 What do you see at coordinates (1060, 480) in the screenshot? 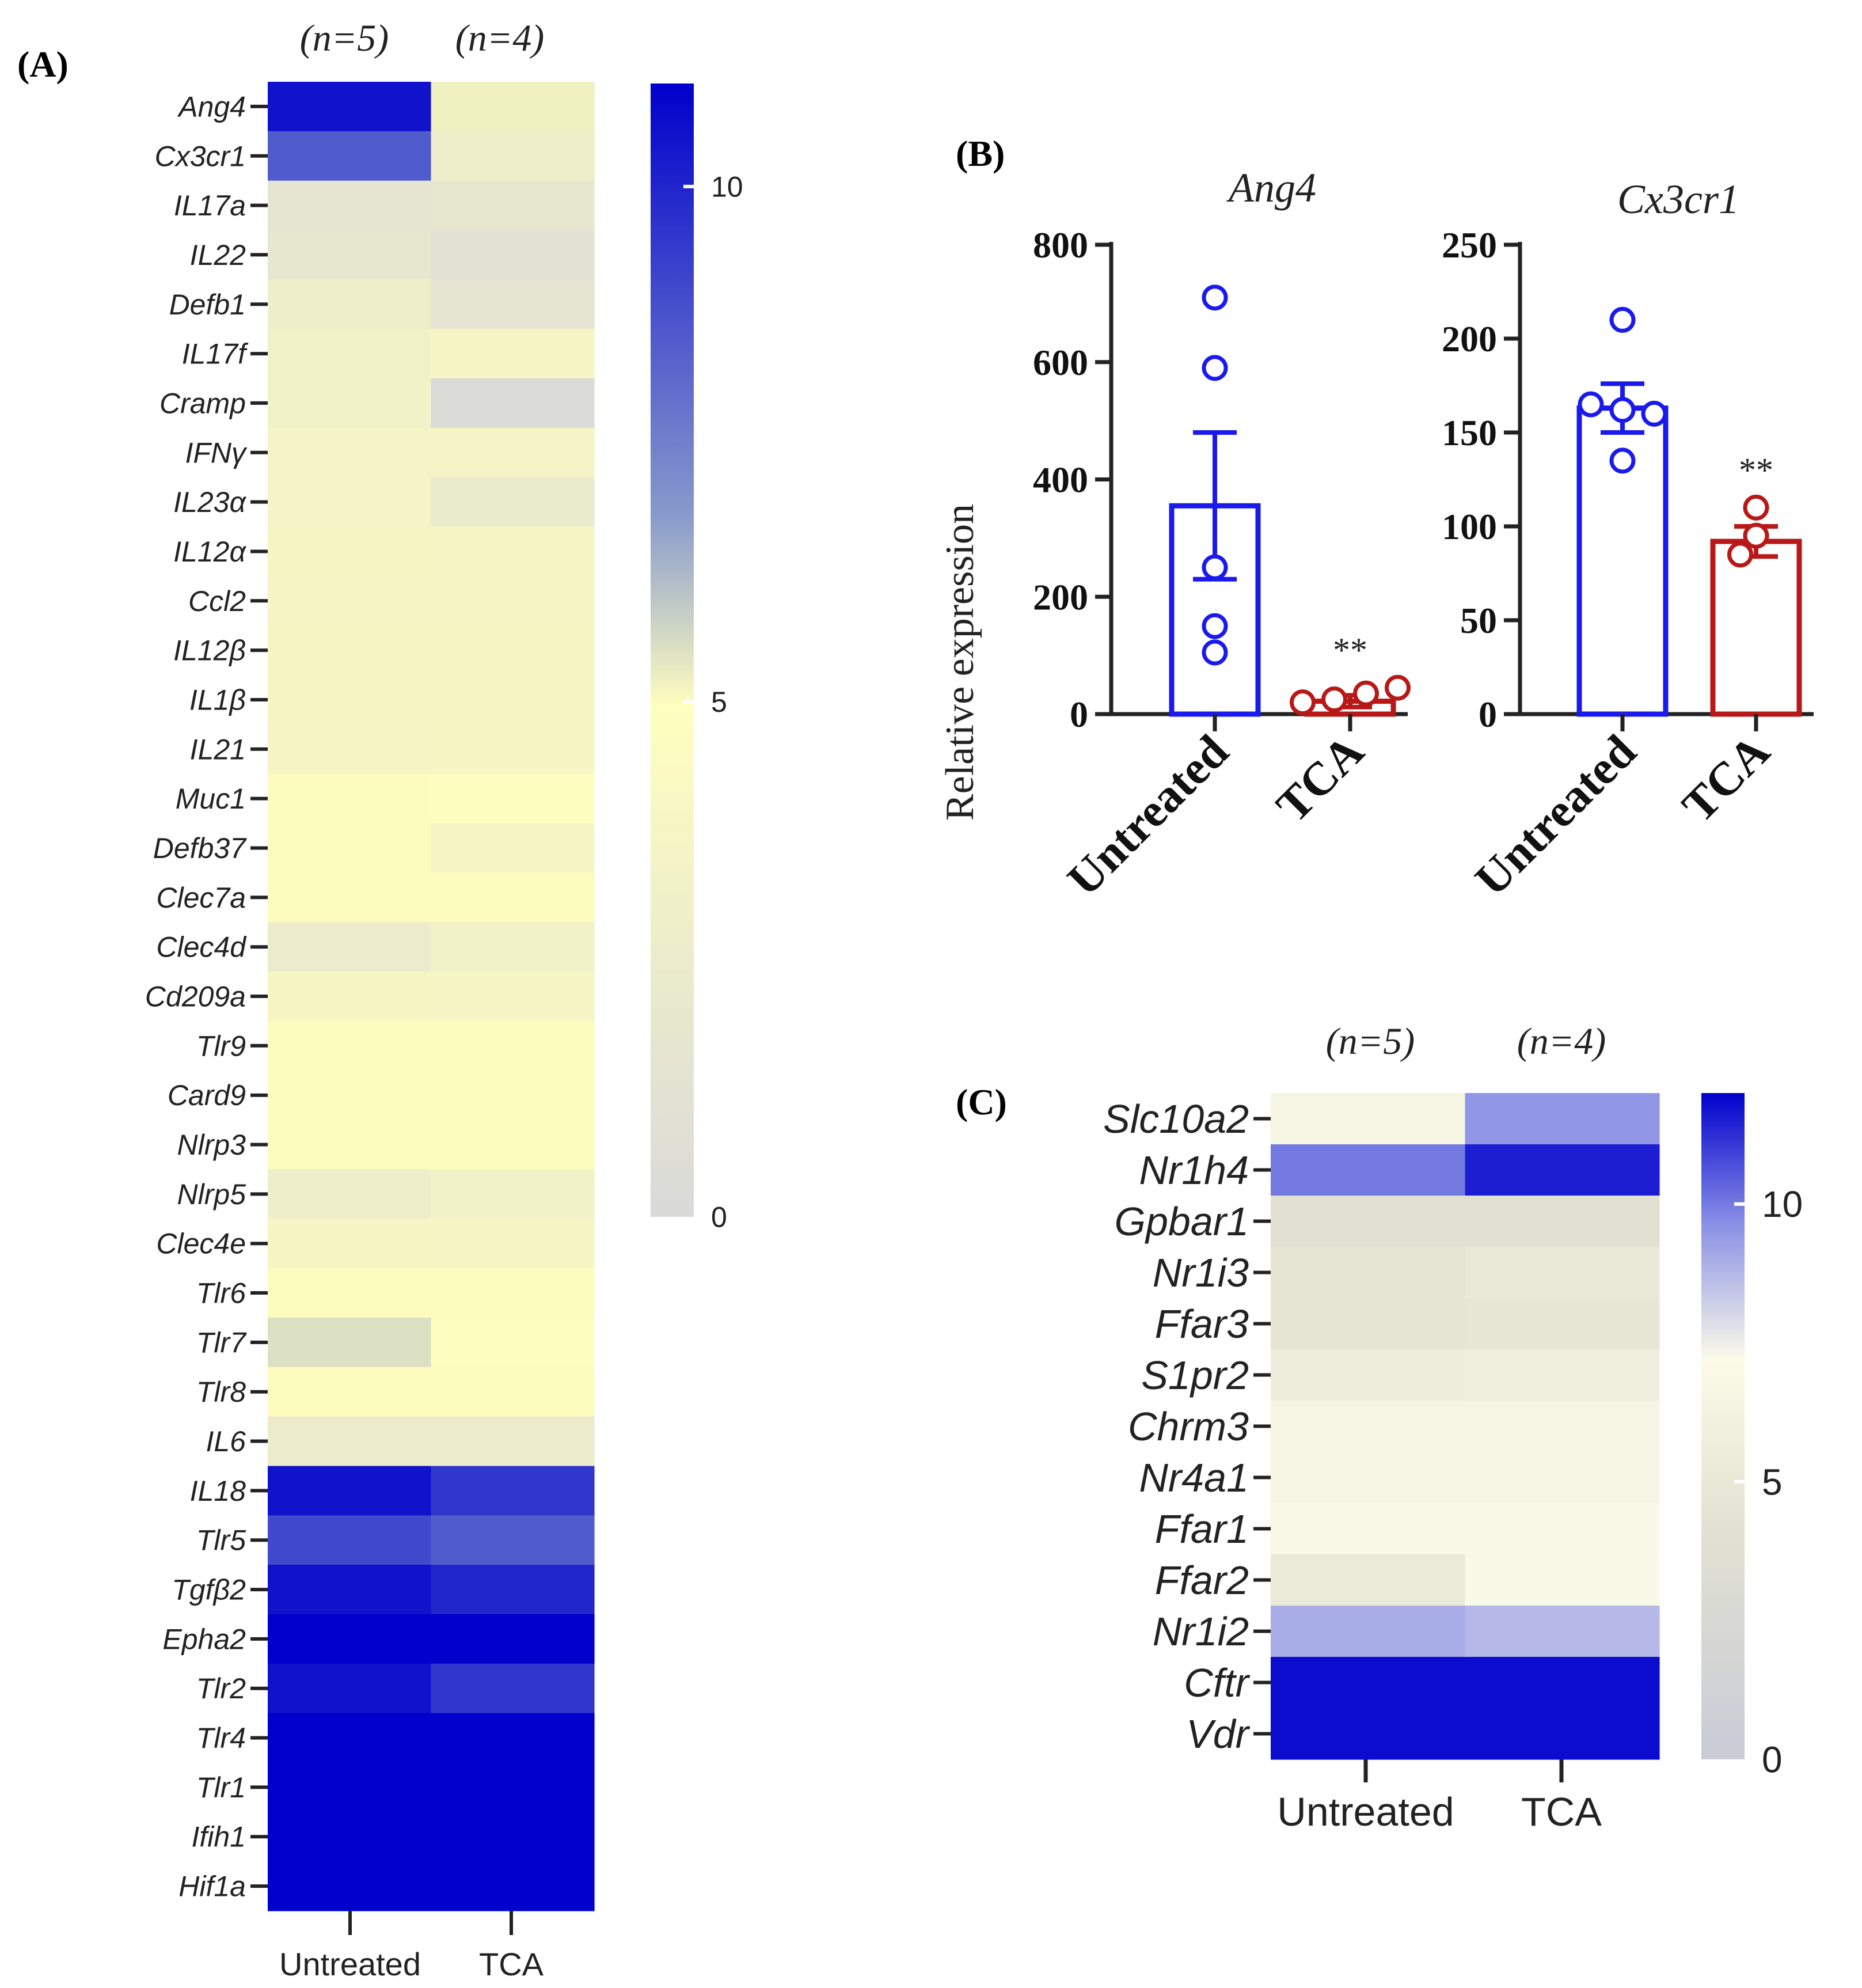
I see `y-tick-label: 400` at bounding box center [1060, 480].